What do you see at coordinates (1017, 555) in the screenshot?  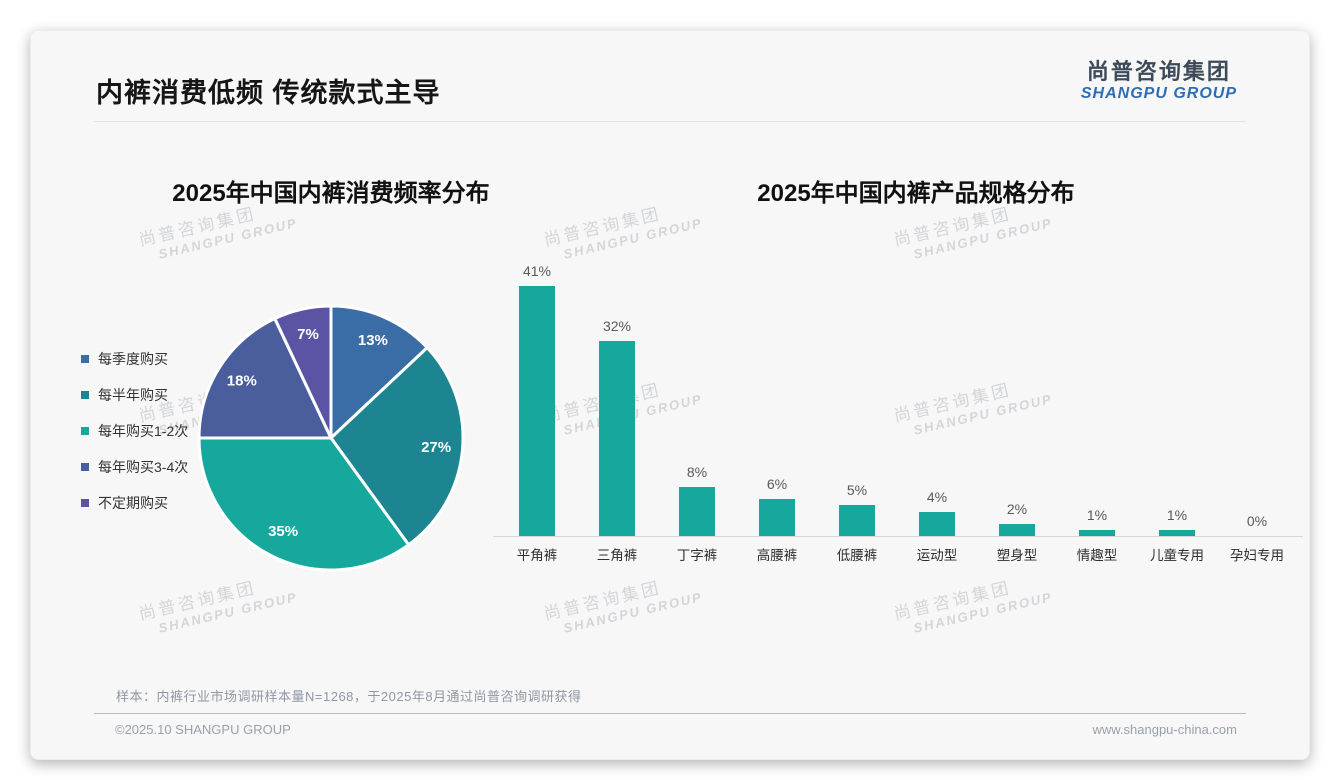 I see `bar-category-label: 塑身型` at bounding box center [1017, 555].